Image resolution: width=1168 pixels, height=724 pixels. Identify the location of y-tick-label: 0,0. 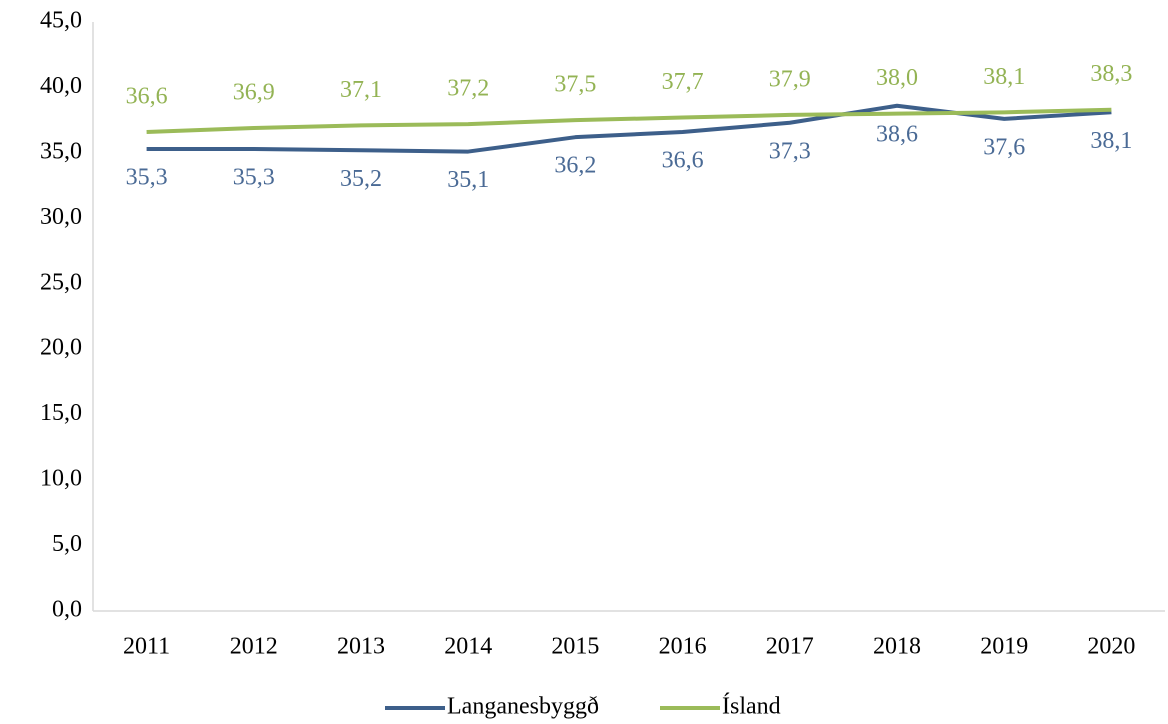
(67, 610).